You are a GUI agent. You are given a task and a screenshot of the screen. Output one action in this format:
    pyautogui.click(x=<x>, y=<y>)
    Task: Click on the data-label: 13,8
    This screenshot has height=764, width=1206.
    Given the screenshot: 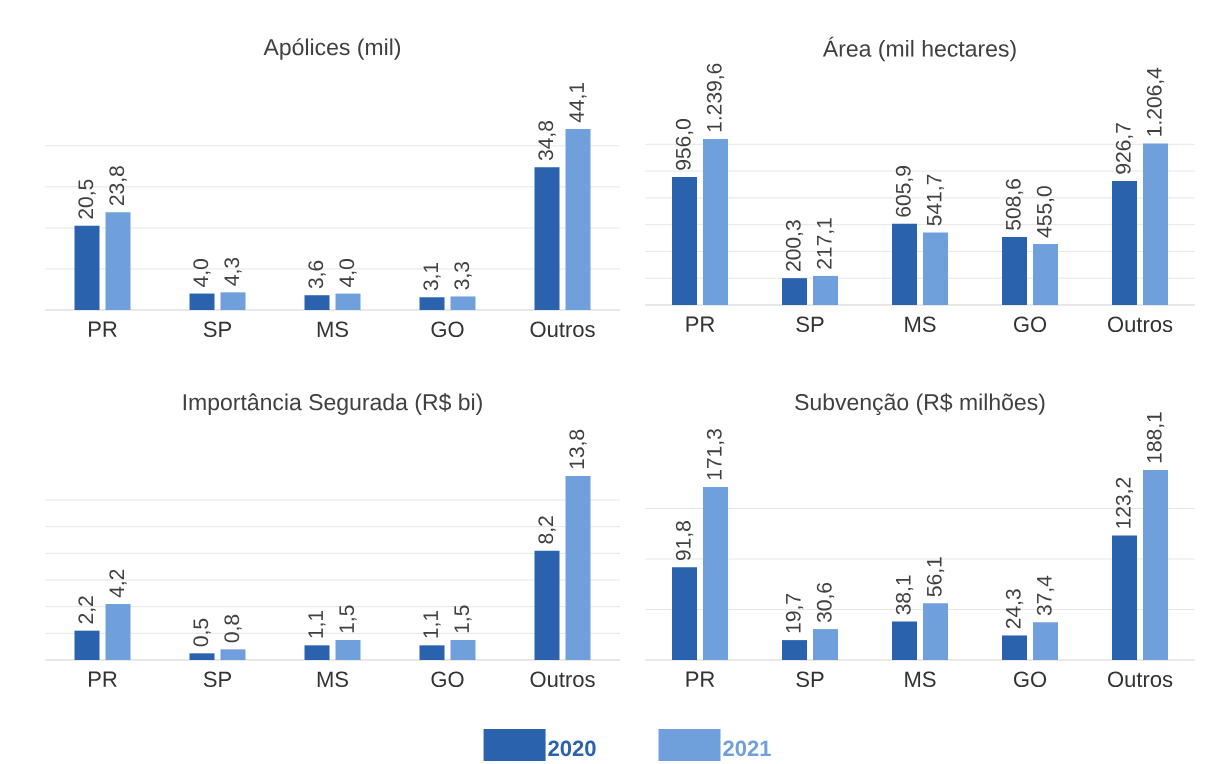 What is the action you would take?
    pyautogui.click(x=578, y=449)
    